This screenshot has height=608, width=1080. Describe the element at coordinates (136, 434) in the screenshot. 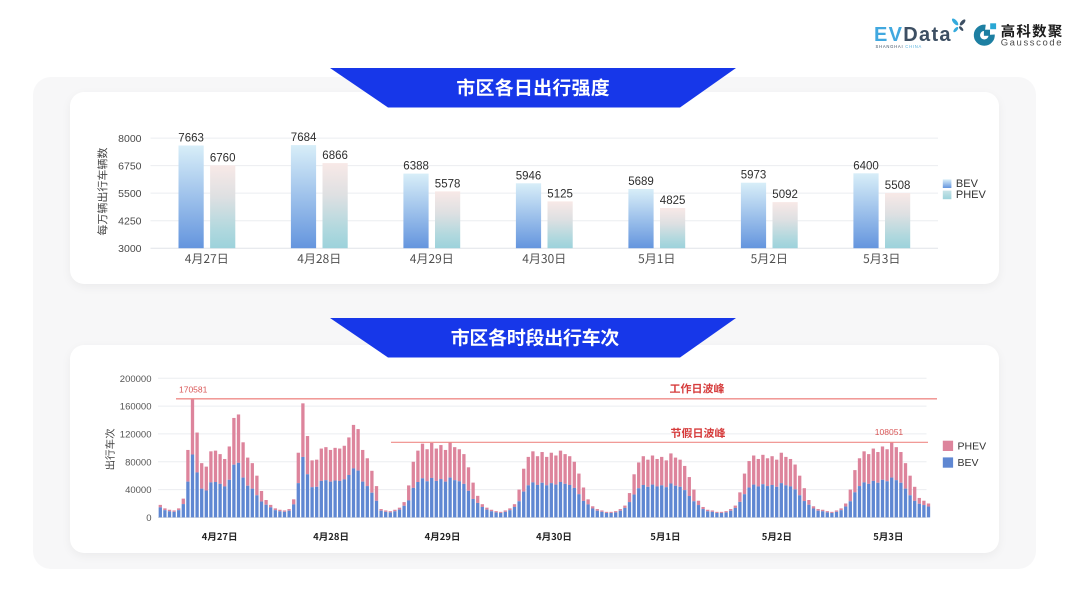

I see `svg-text: 120000` at that location.